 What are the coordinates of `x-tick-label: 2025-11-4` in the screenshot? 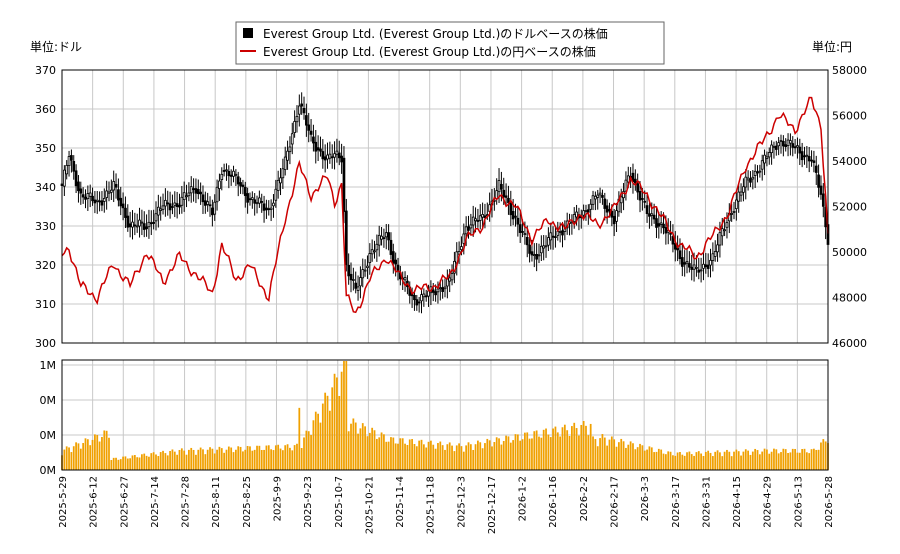 It's located at (400, 502).